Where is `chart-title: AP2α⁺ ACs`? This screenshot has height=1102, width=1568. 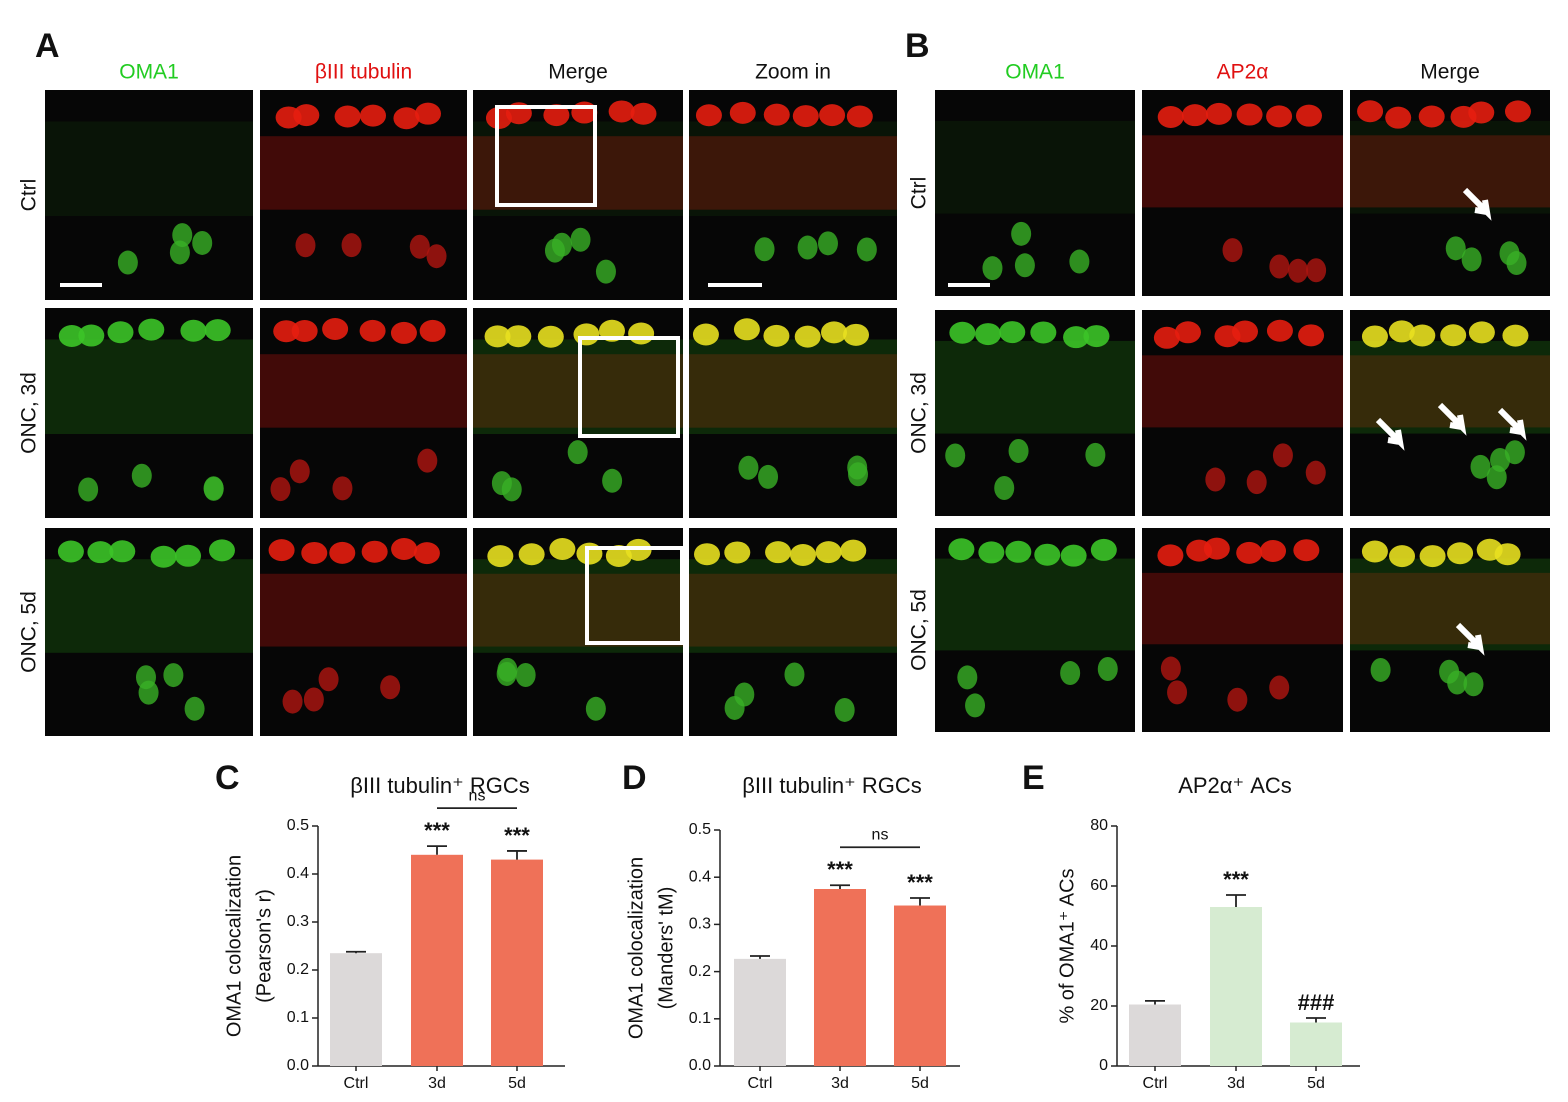 chart-title: AP2α⁺ ACs is located at coordinates (1235, 785).